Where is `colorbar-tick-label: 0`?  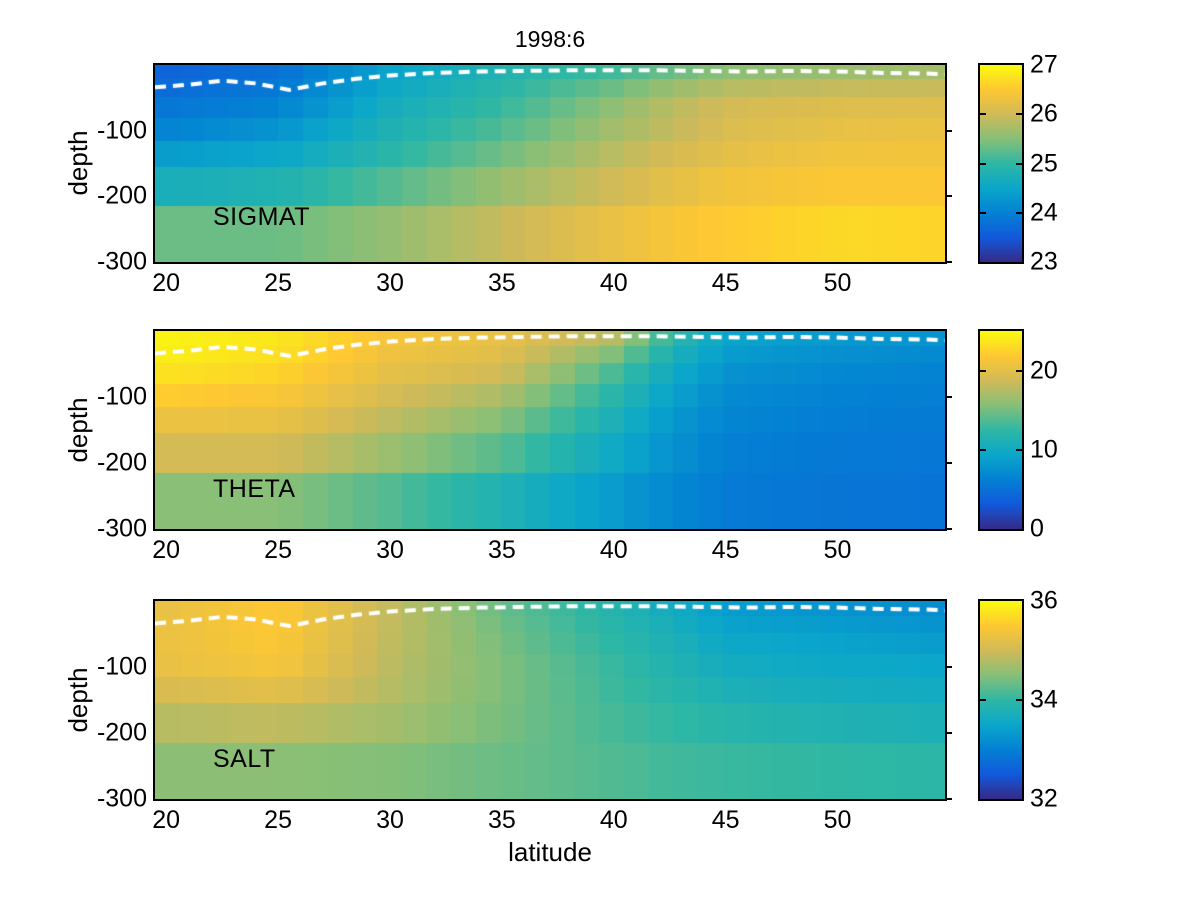
colorbar-tick-label: 0 is located at coordinates (1037, 528).